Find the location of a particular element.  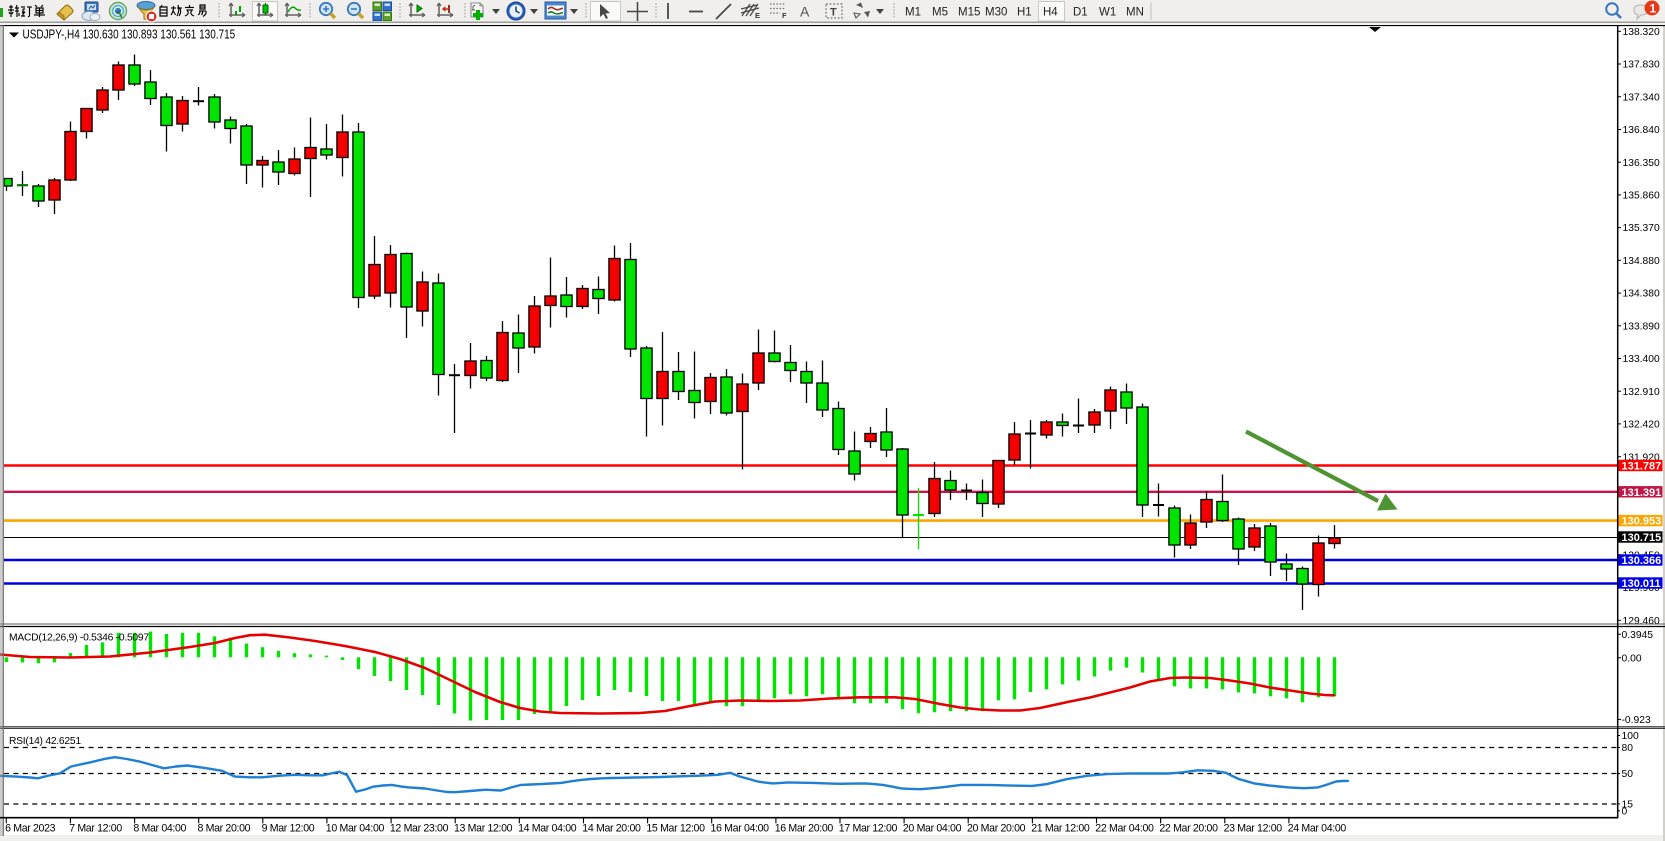

svg-text: A is located at coordinates (805, 12).